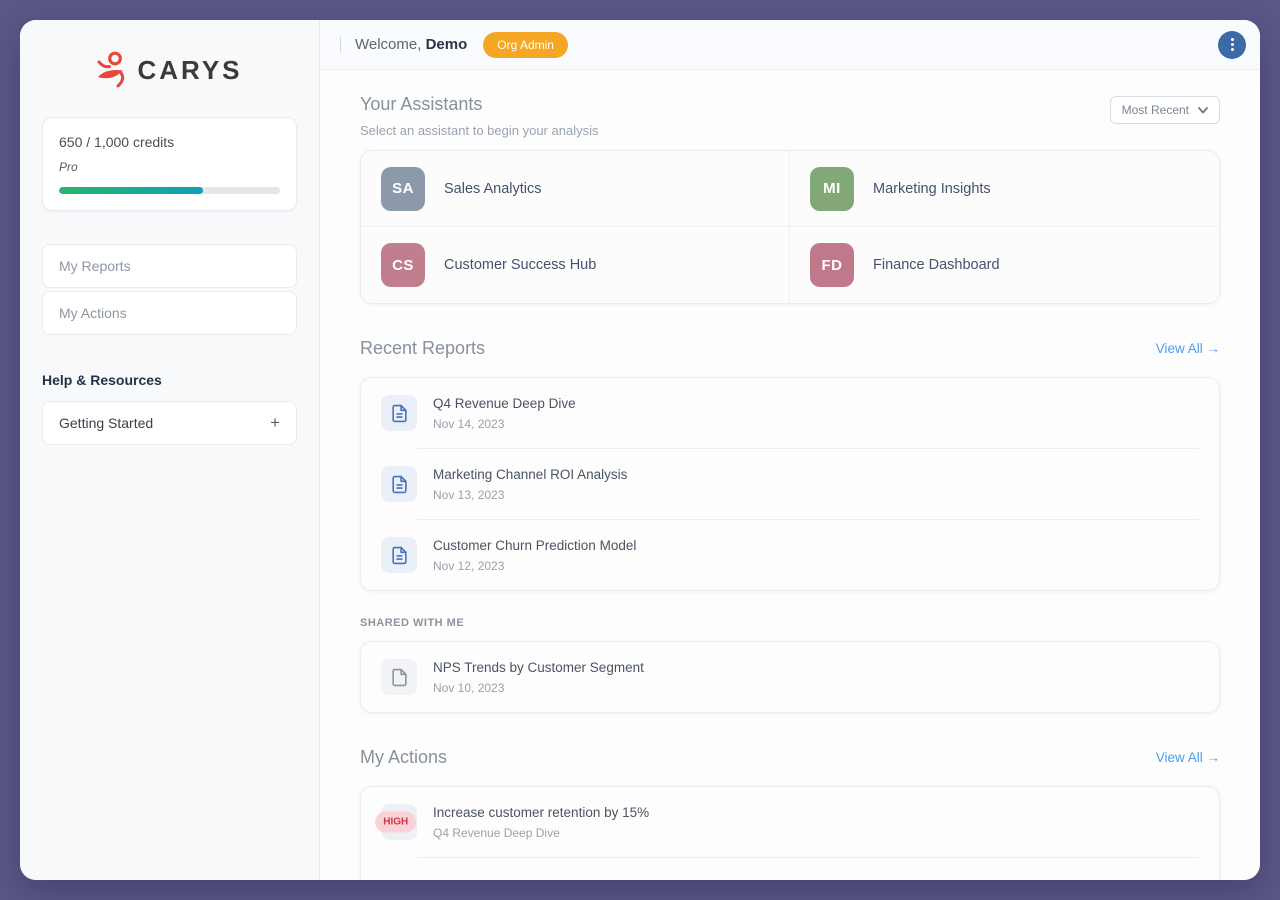 The image size is (1280, 900). I want to click on assistant-name: Marketing Insights, so click(932, 188).